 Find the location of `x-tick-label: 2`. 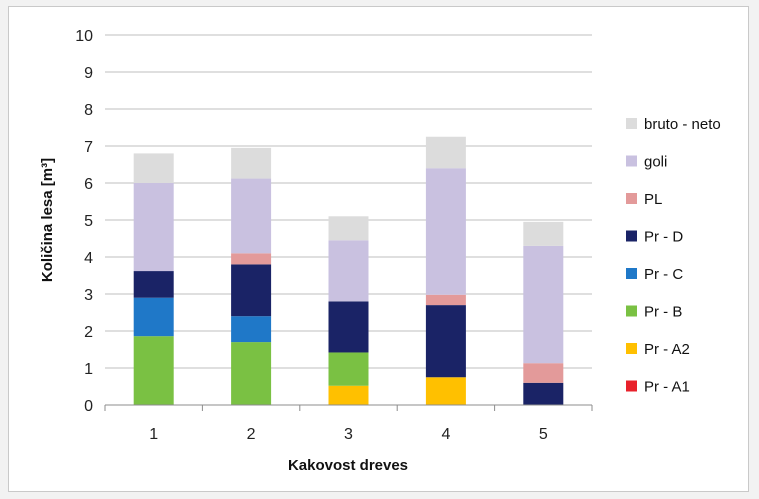

x-tick-label: 2 is located at coordinates (251, 434).